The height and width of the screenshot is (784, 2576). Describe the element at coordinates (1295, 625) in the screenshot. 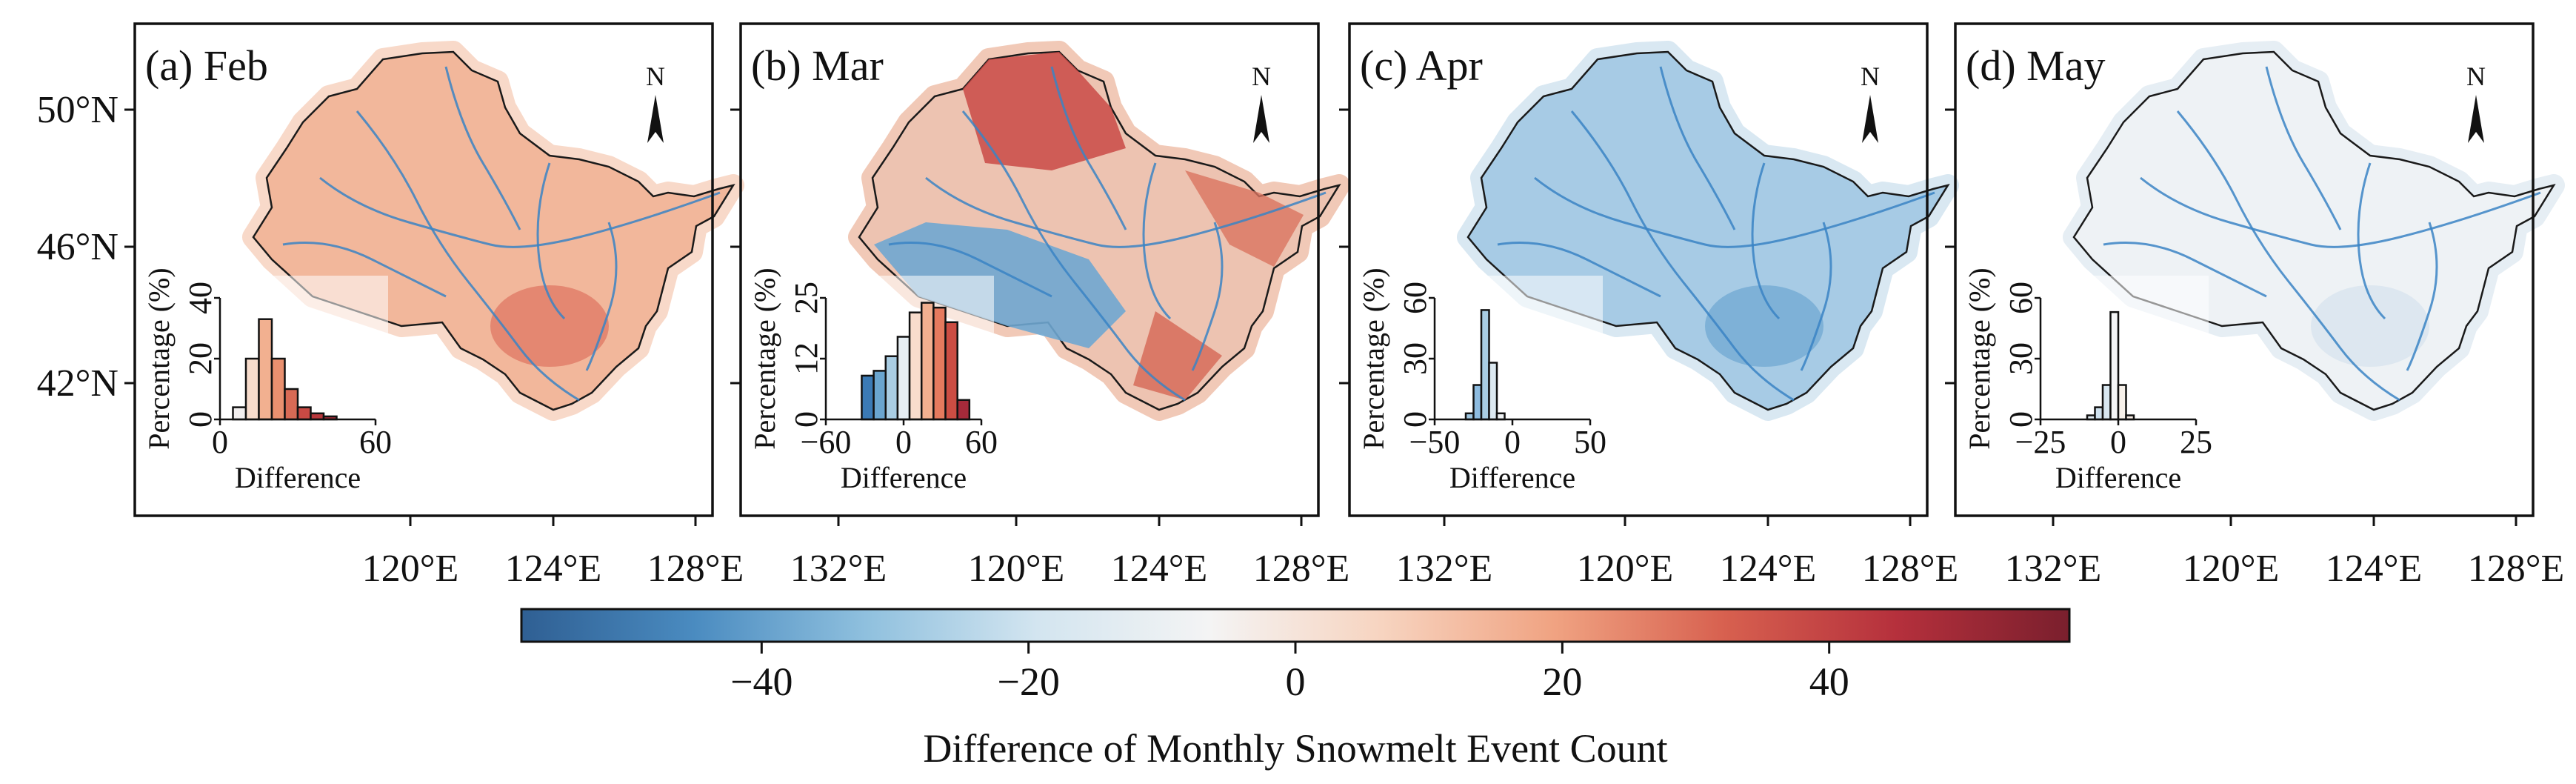

I see `colorbar-bar` at that location.